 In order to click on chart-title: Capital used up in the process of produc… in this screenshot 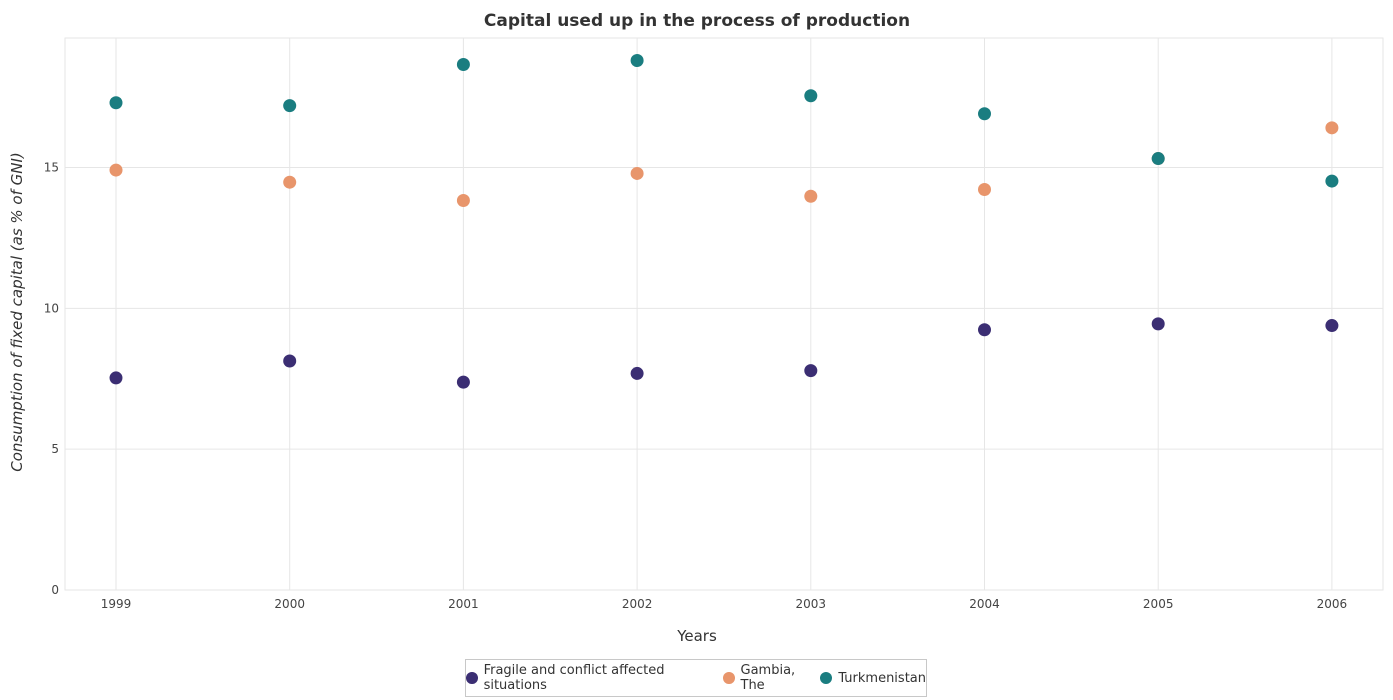, I will do `click(697, 21)`.